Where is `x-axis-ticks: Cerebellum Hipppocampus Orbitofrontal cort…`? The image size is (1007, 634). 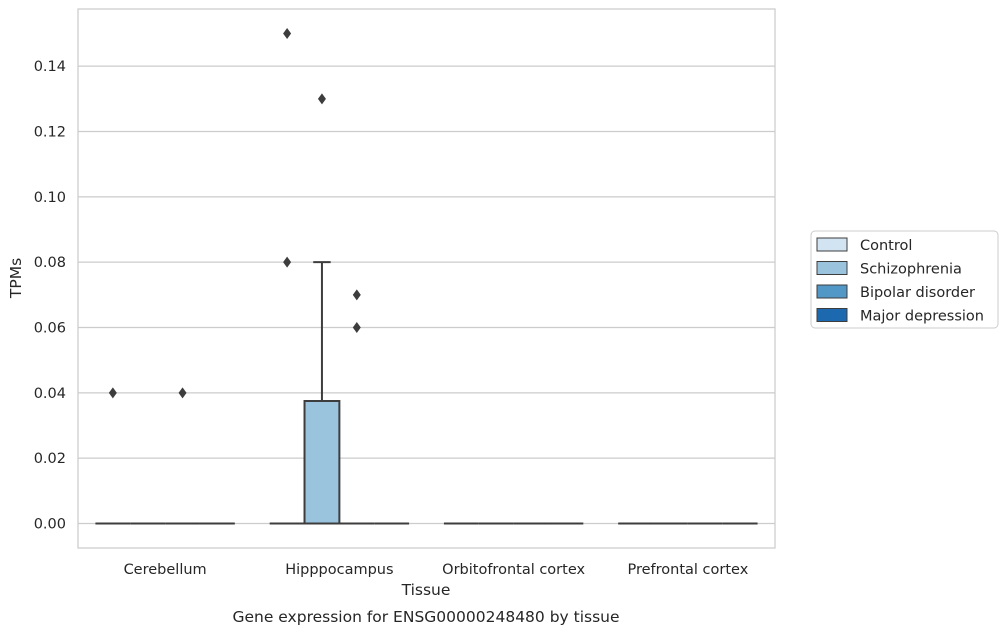 x-axis-ticks: Cerebellum Hipppocampus Orbitofrontal cort… is located at coordinates (436, 570).